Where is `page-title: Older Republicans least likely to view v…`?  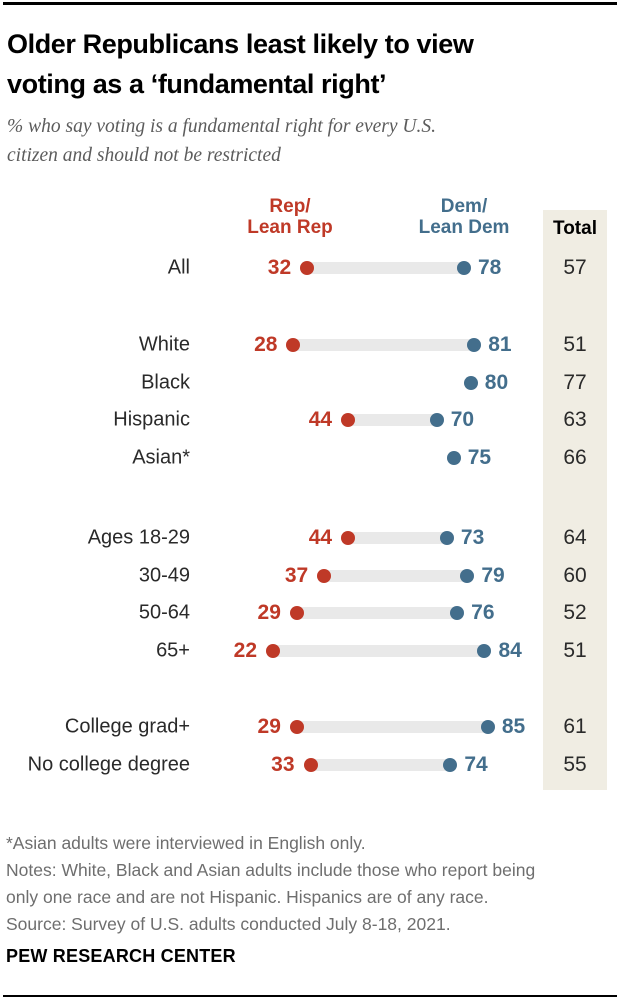
page-title: Older Republicans least likely to view v… is located at coordinates (310, 64).